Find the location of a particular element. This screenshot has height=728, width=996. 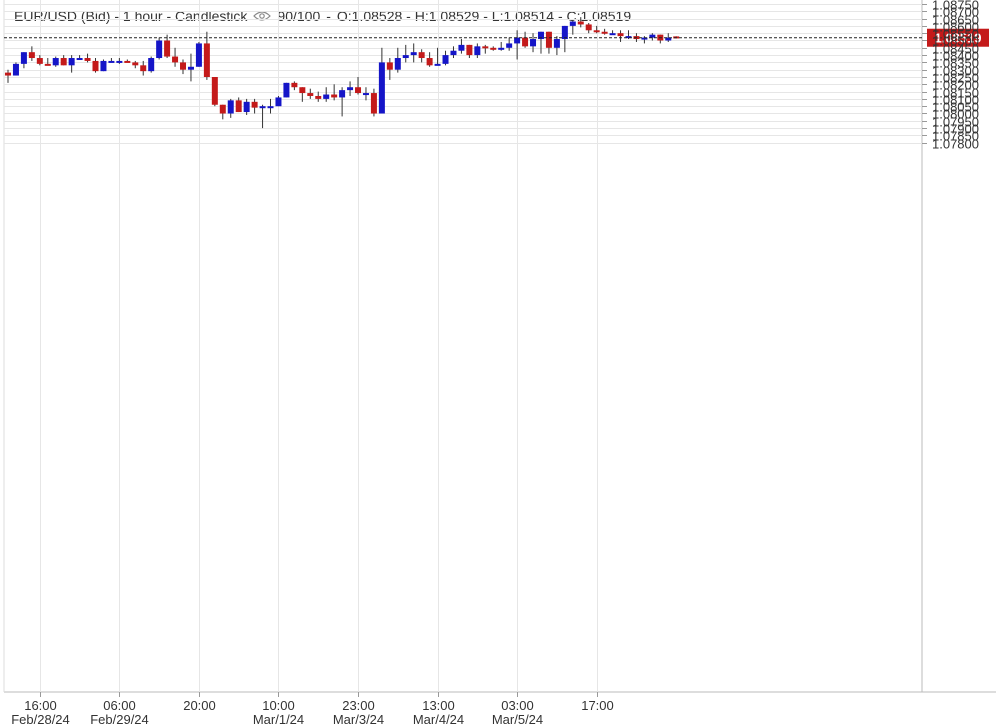

candles is located at coordinates (342, 73).